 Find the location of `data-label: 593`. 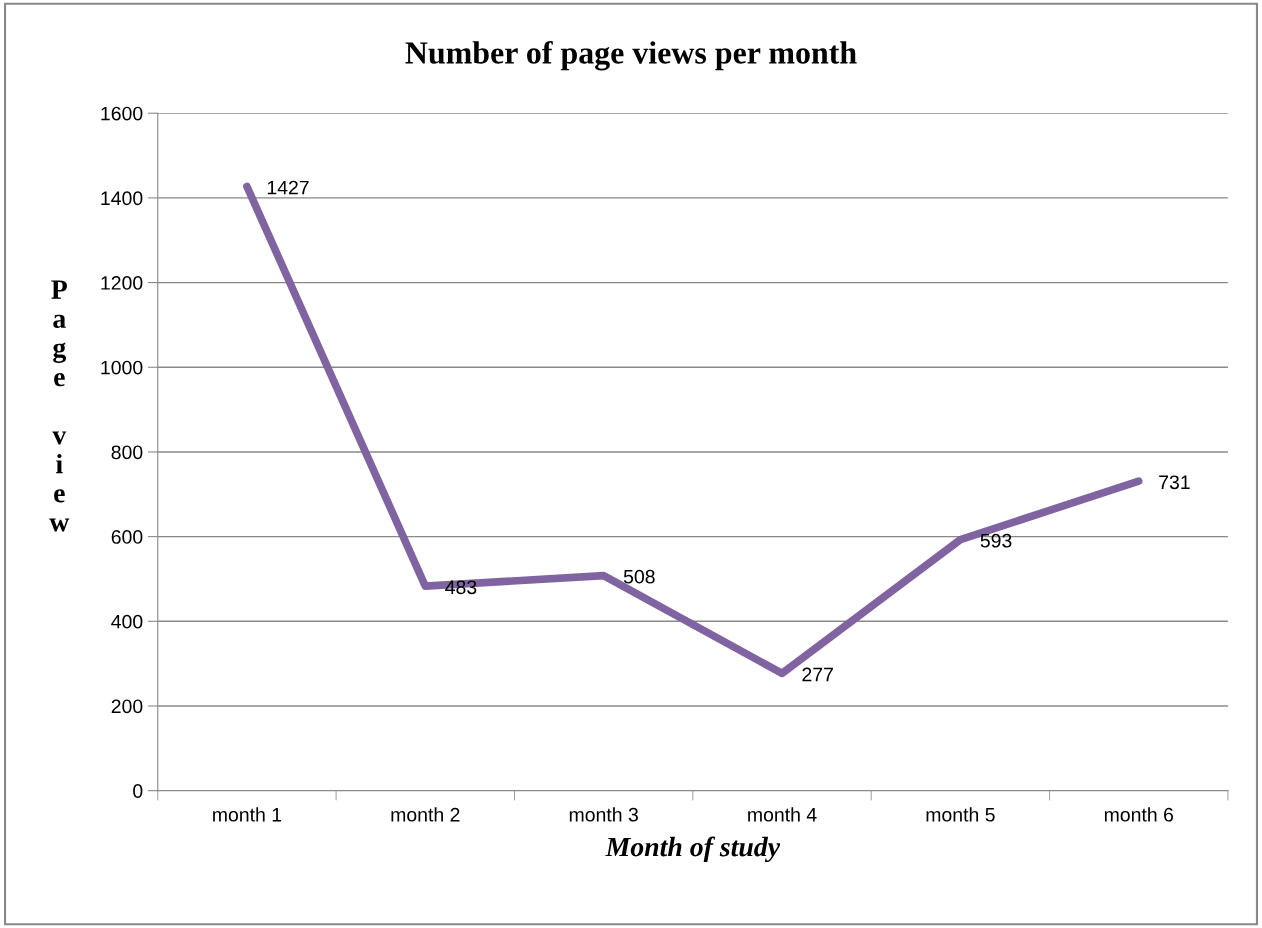

data-label: 593 is located at coordinates (996, 540).